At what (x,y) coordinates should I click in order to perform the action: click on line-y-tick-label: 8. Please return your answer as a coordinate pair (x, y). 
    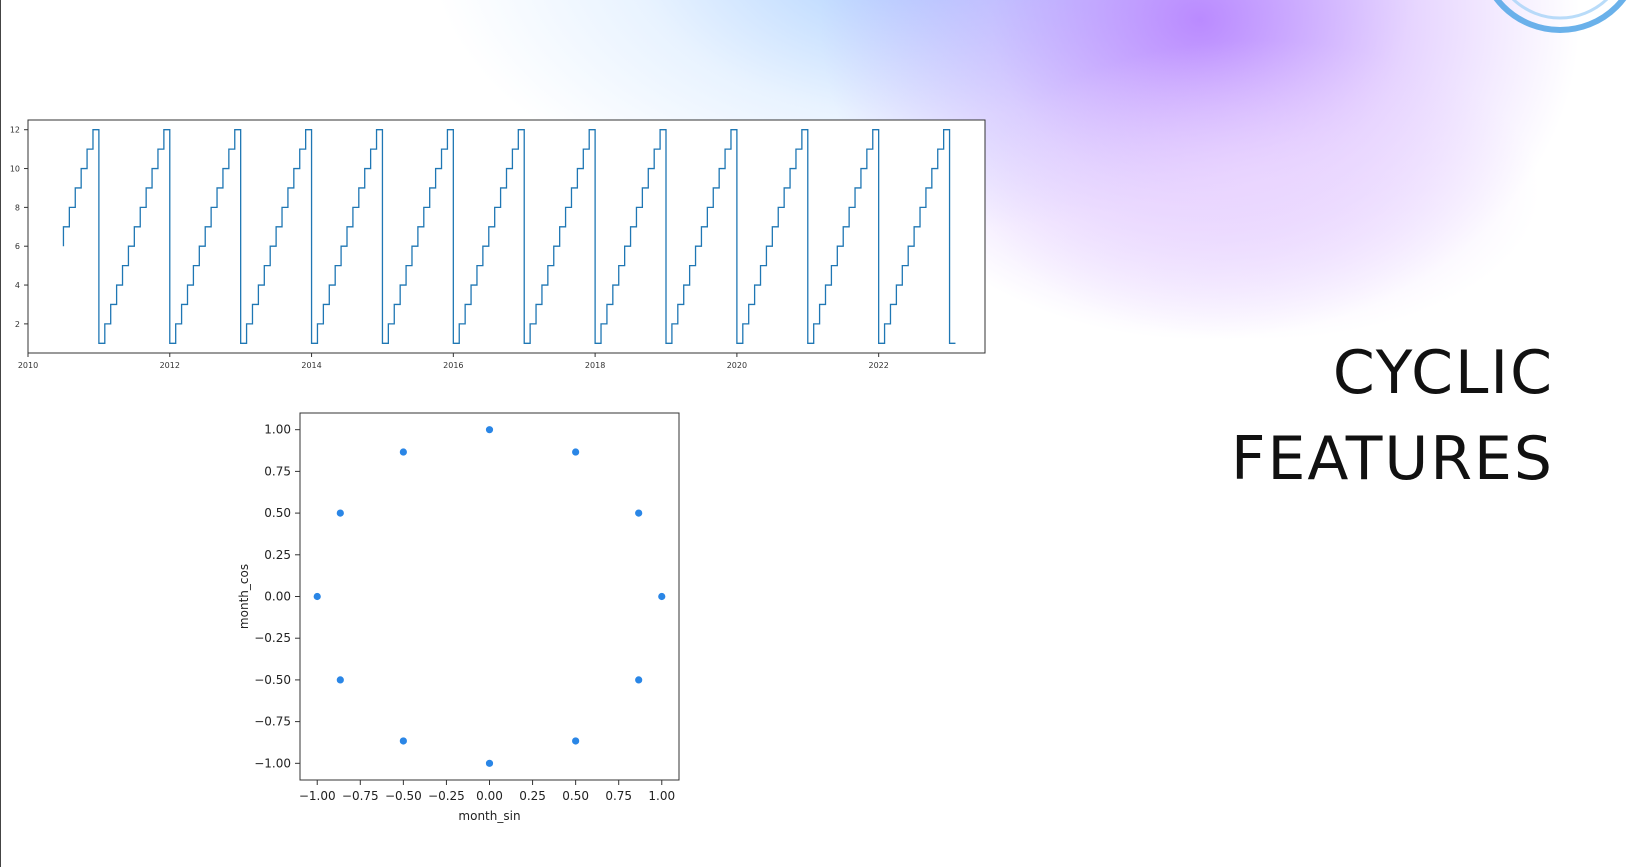
    Looking at the image, I should click on (17, 207).